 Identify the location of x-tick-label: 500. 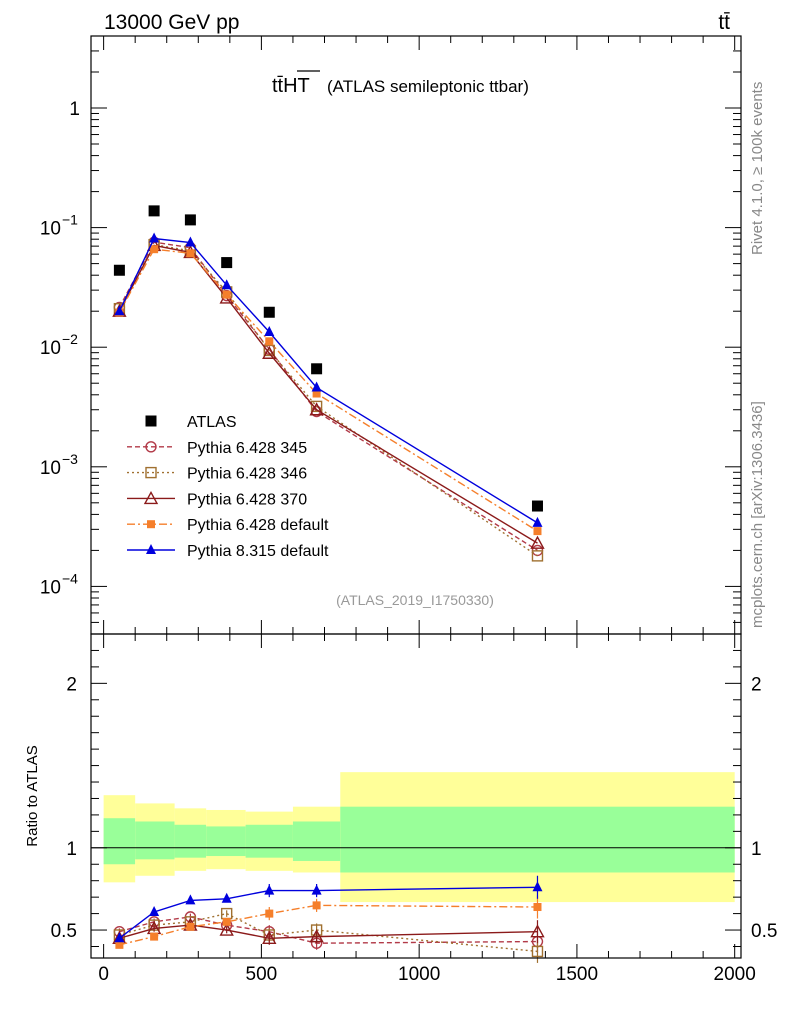
(262, 974).